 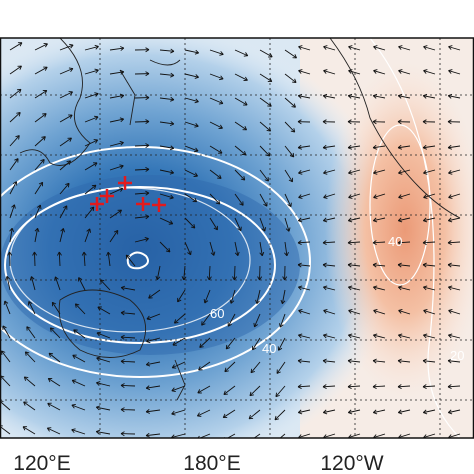 I want to click on north-america, so click(x=395, y=128).